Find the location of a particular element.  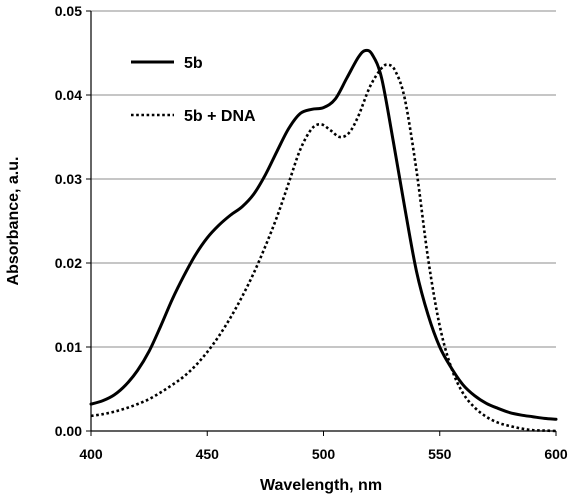

x-tick-label: 400 is located at coordinates (91, 454).